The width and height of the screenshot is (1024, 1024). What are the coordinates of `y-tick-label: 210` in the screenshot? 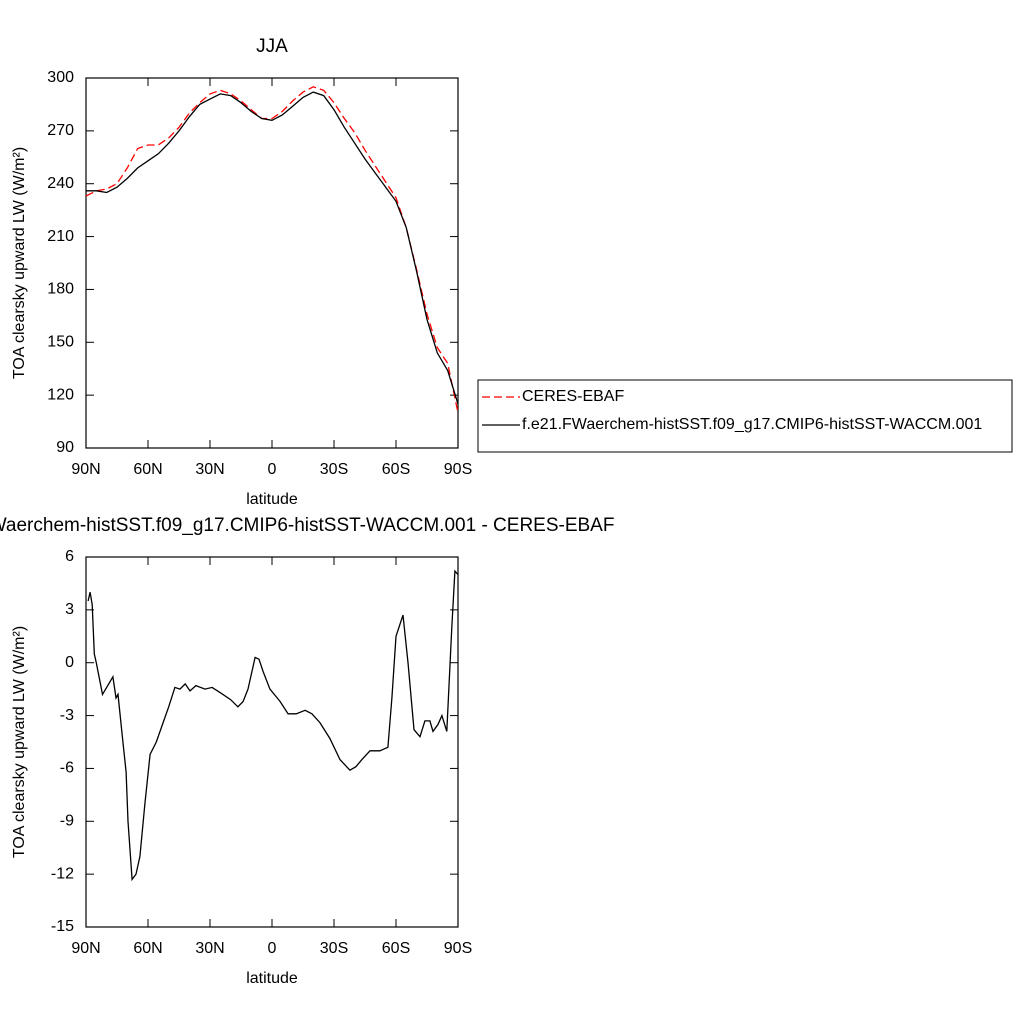 It's located at (60, 236).